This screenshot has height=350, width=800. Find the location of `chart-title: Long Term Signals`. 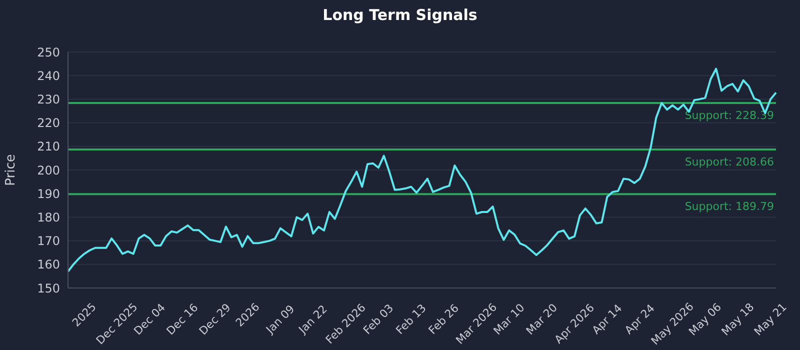

chart-title: Long Term Signals is located at coordinates (400, 15).